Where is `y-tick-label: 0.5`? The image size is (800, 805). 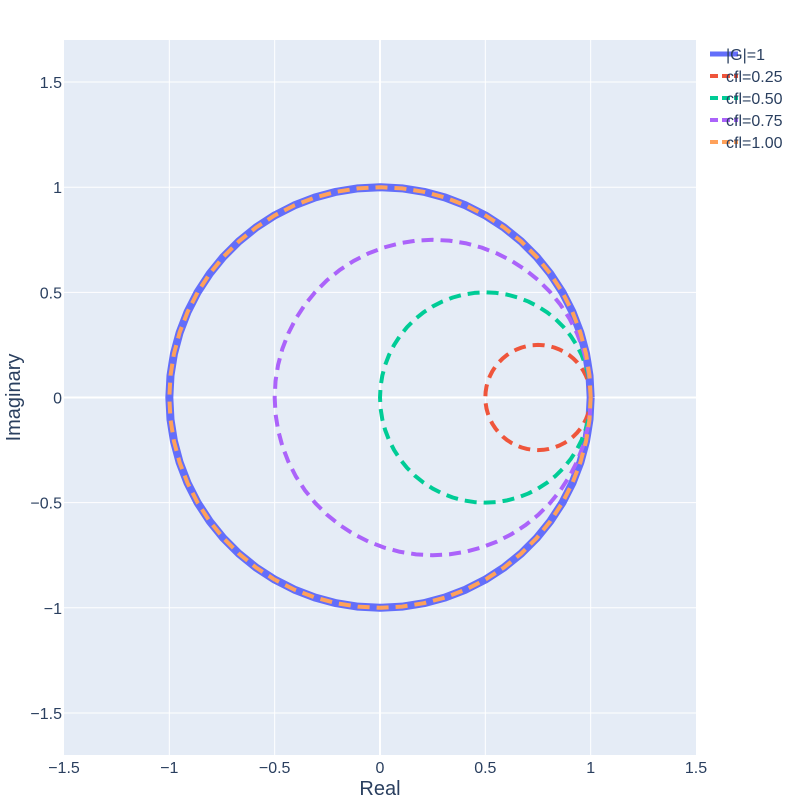
y-tick-label: 0.5 is located at coordinates (51, 293).